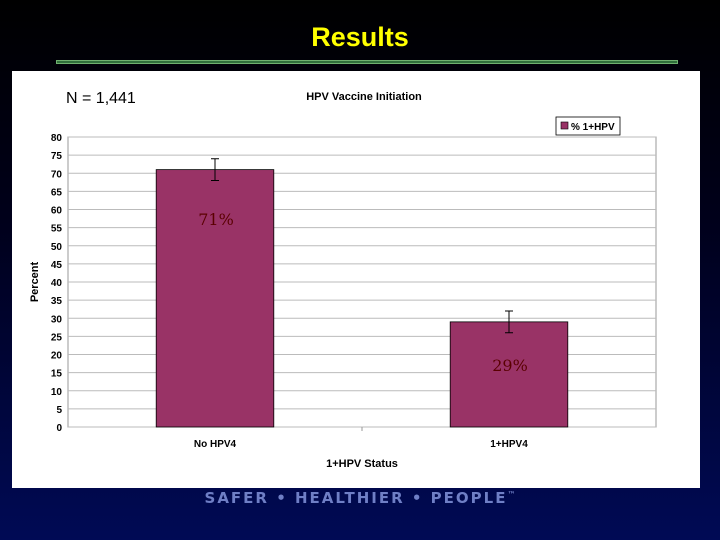 The width and height of the screenshot is (720, 540). What do you see at coordinates (57, 265) in the screenshot?
I see `y-tick-label: 45` at bounding box center [57, 265].